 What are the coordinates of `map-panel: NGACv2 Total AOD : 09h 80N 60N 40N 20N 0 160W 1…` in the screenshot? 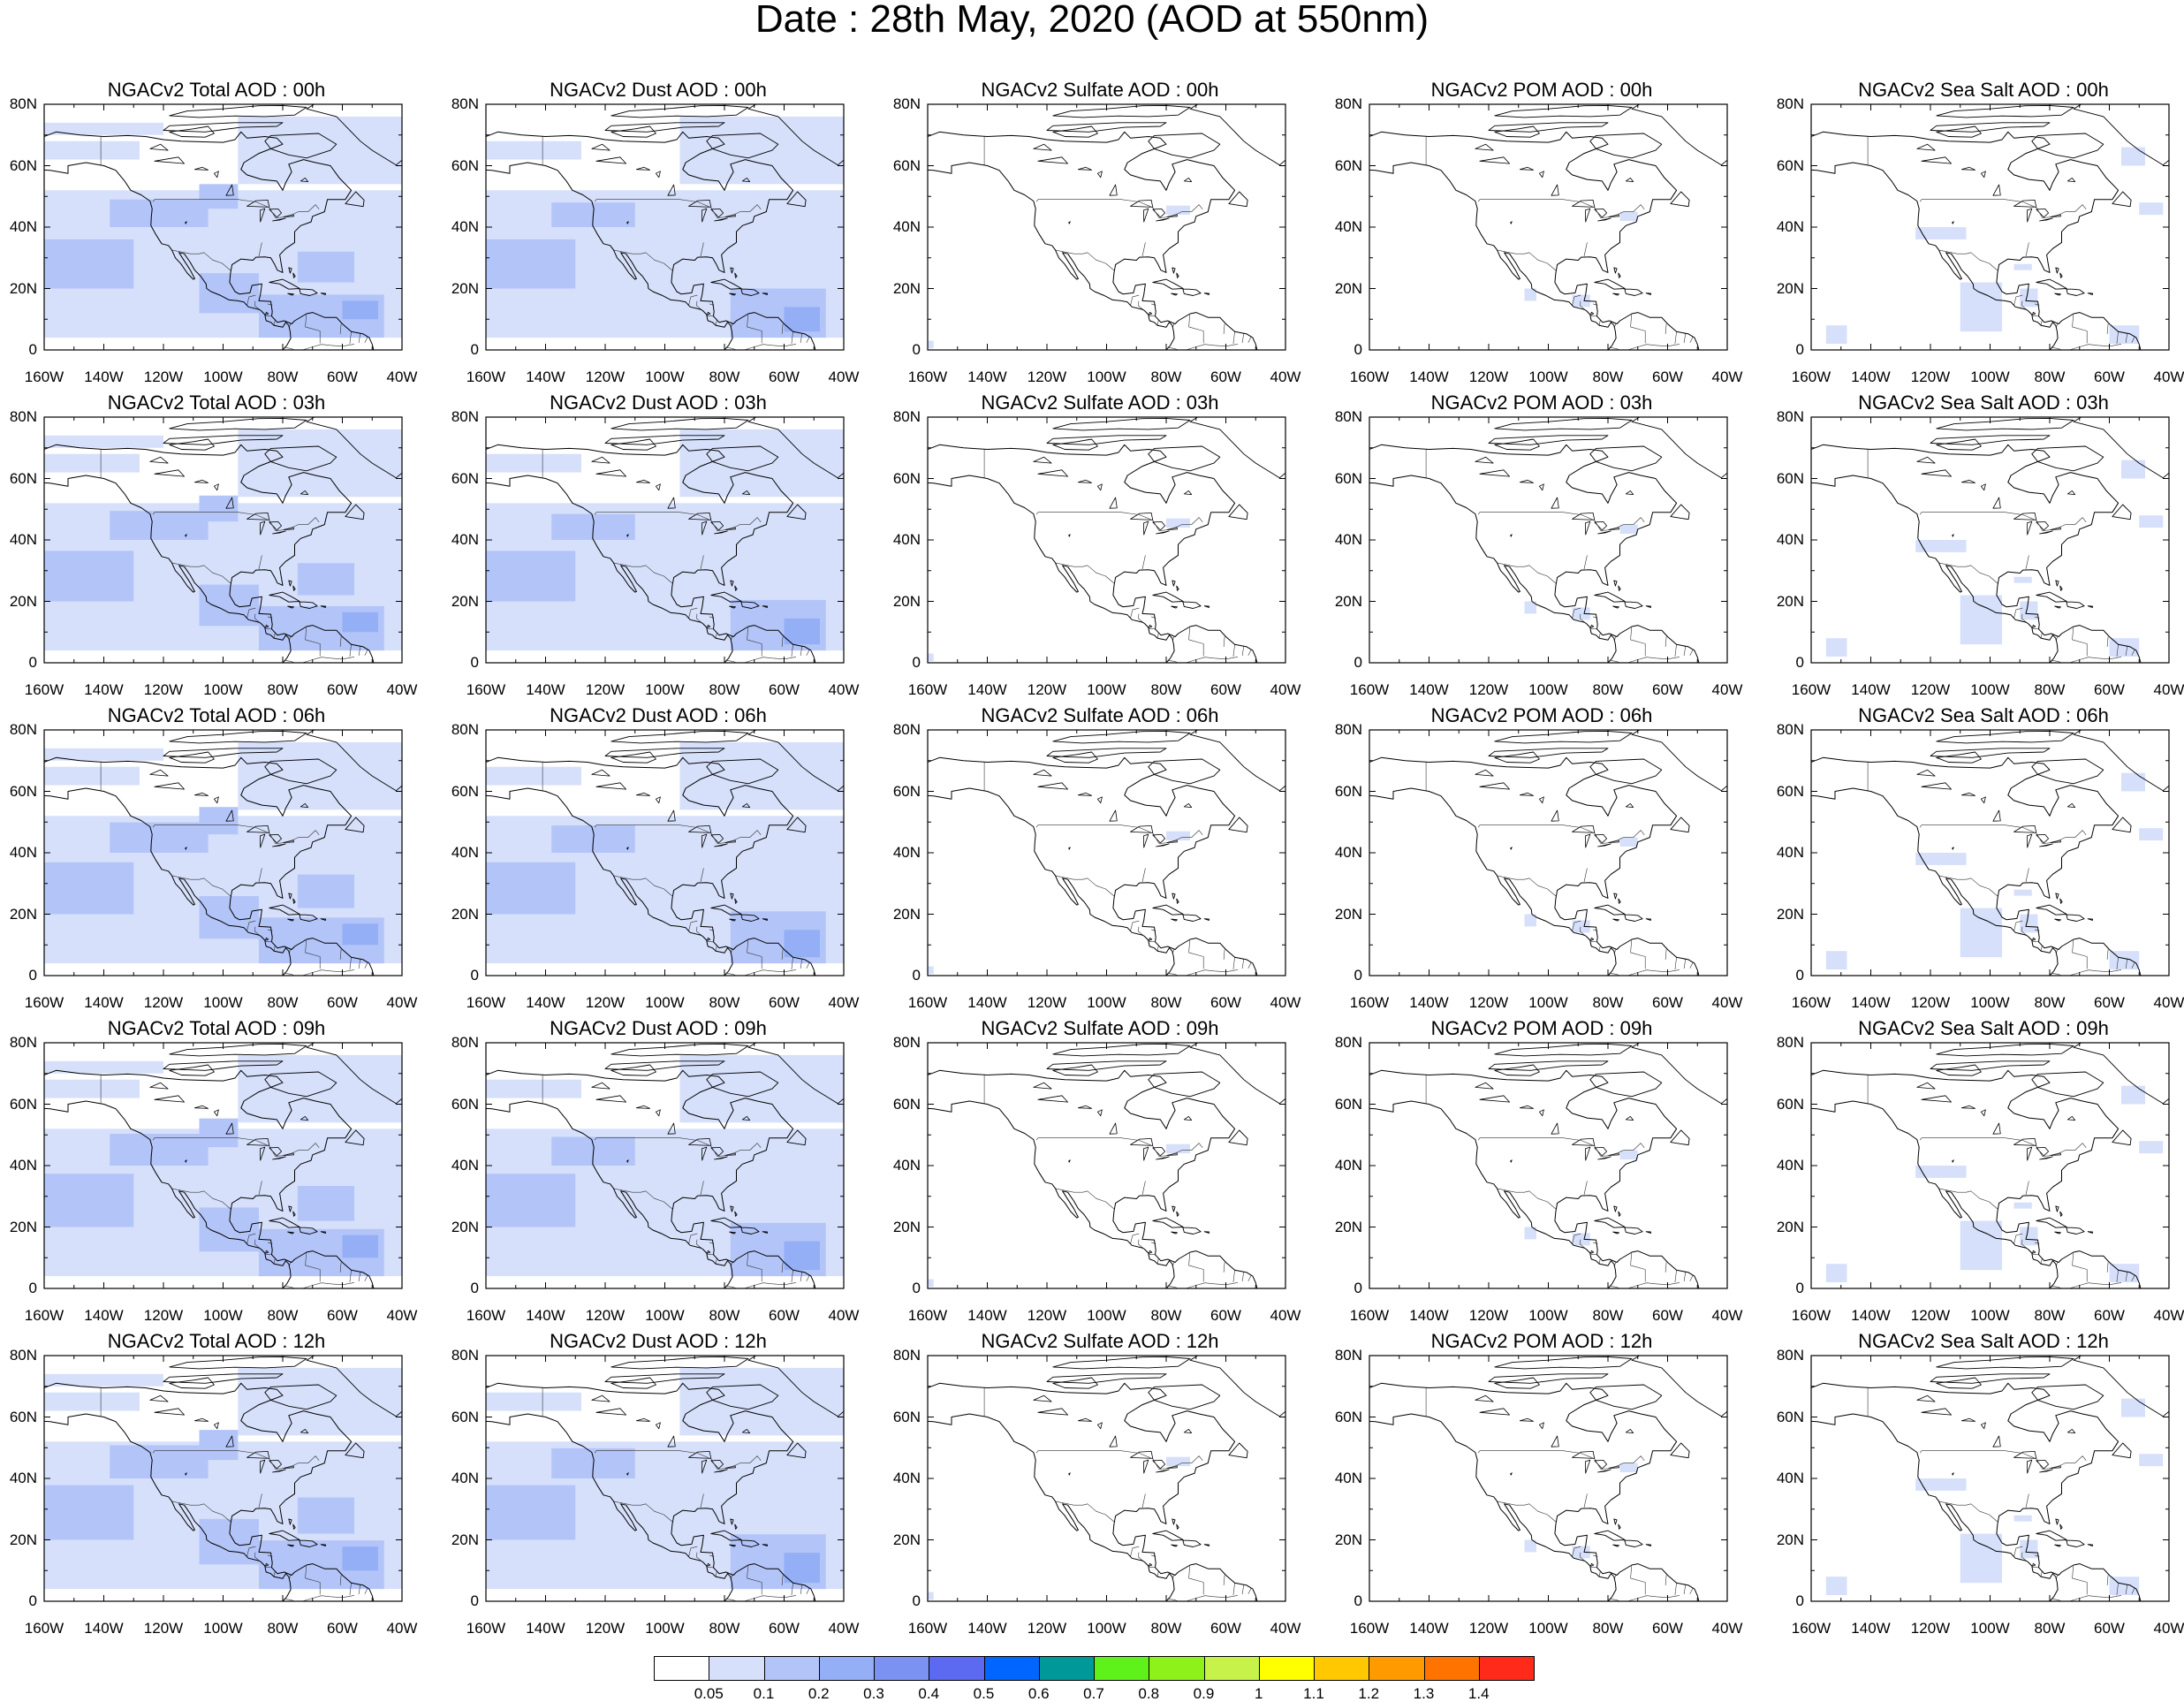 It's located at (221, 1131).